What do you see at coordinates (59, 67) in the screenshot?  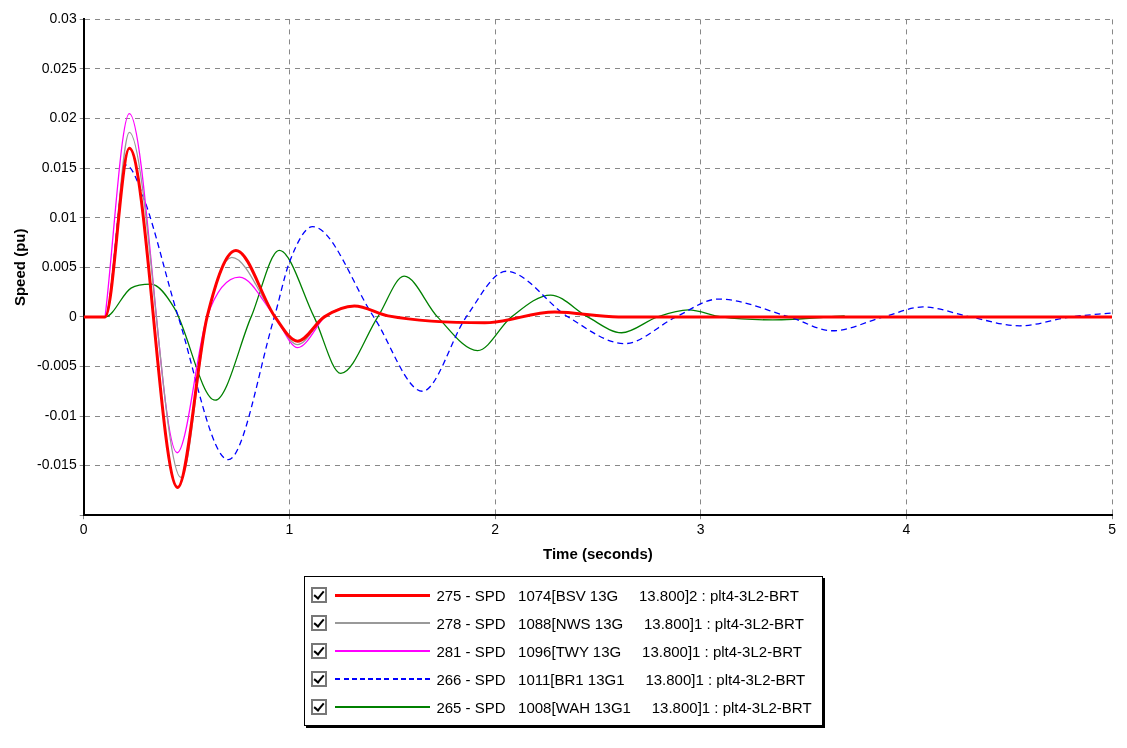 I see `y-tick-label: 0.025` at bounding box center [59, 67].